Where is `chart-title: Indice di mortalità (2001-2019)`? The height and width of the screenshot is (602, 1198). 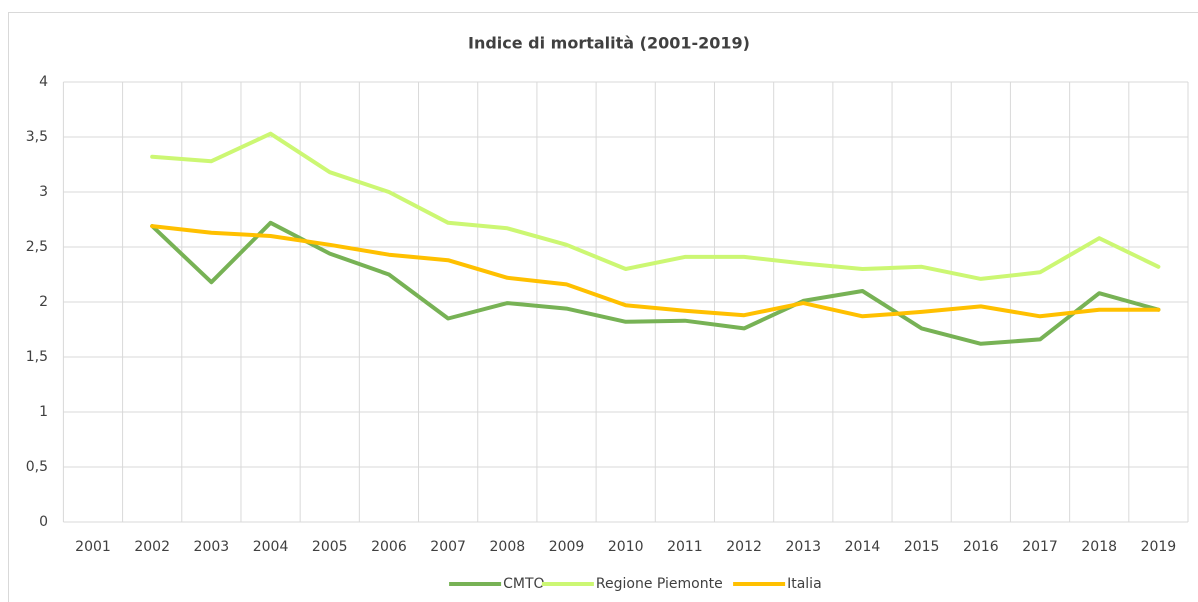 chart-title: Indice di mortalità (2001-2019) is located at coordinates (609, 43).